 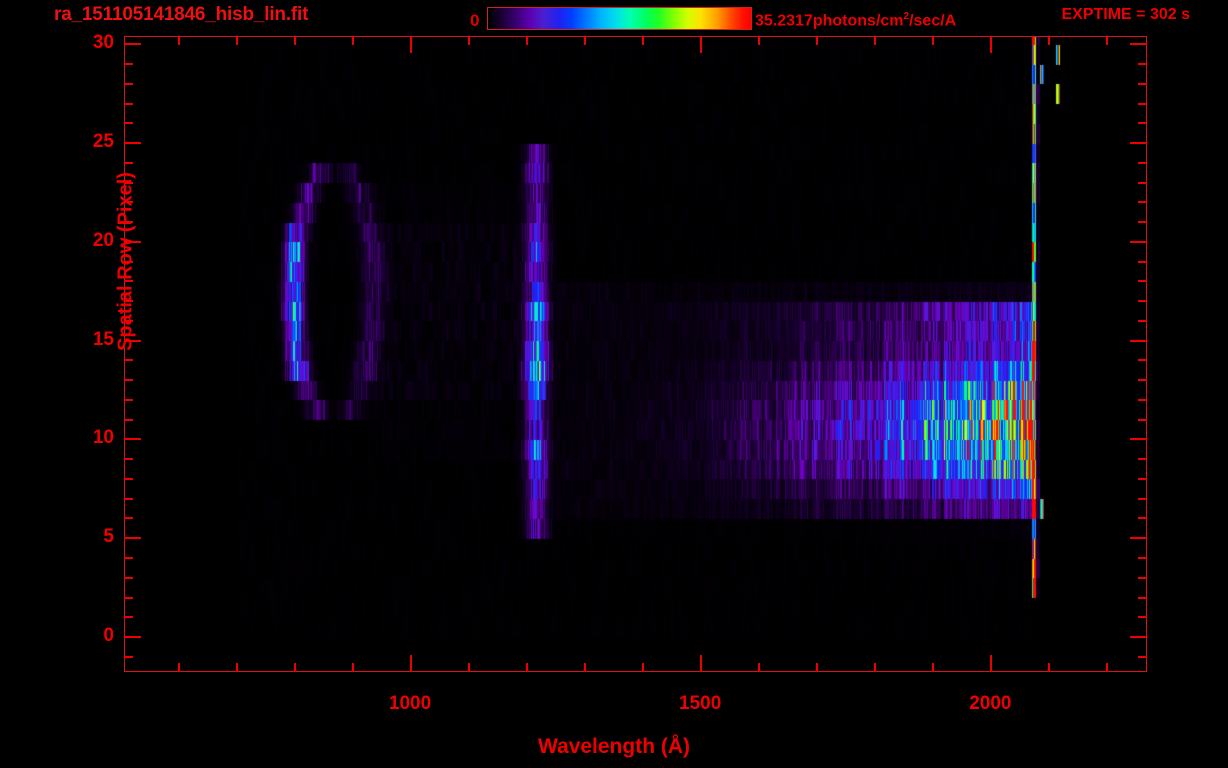 What do you see at coordinates (108, 636) in the screenshot?
I see `y-axis-tick-label: 0` at bounding box center [108, 636].